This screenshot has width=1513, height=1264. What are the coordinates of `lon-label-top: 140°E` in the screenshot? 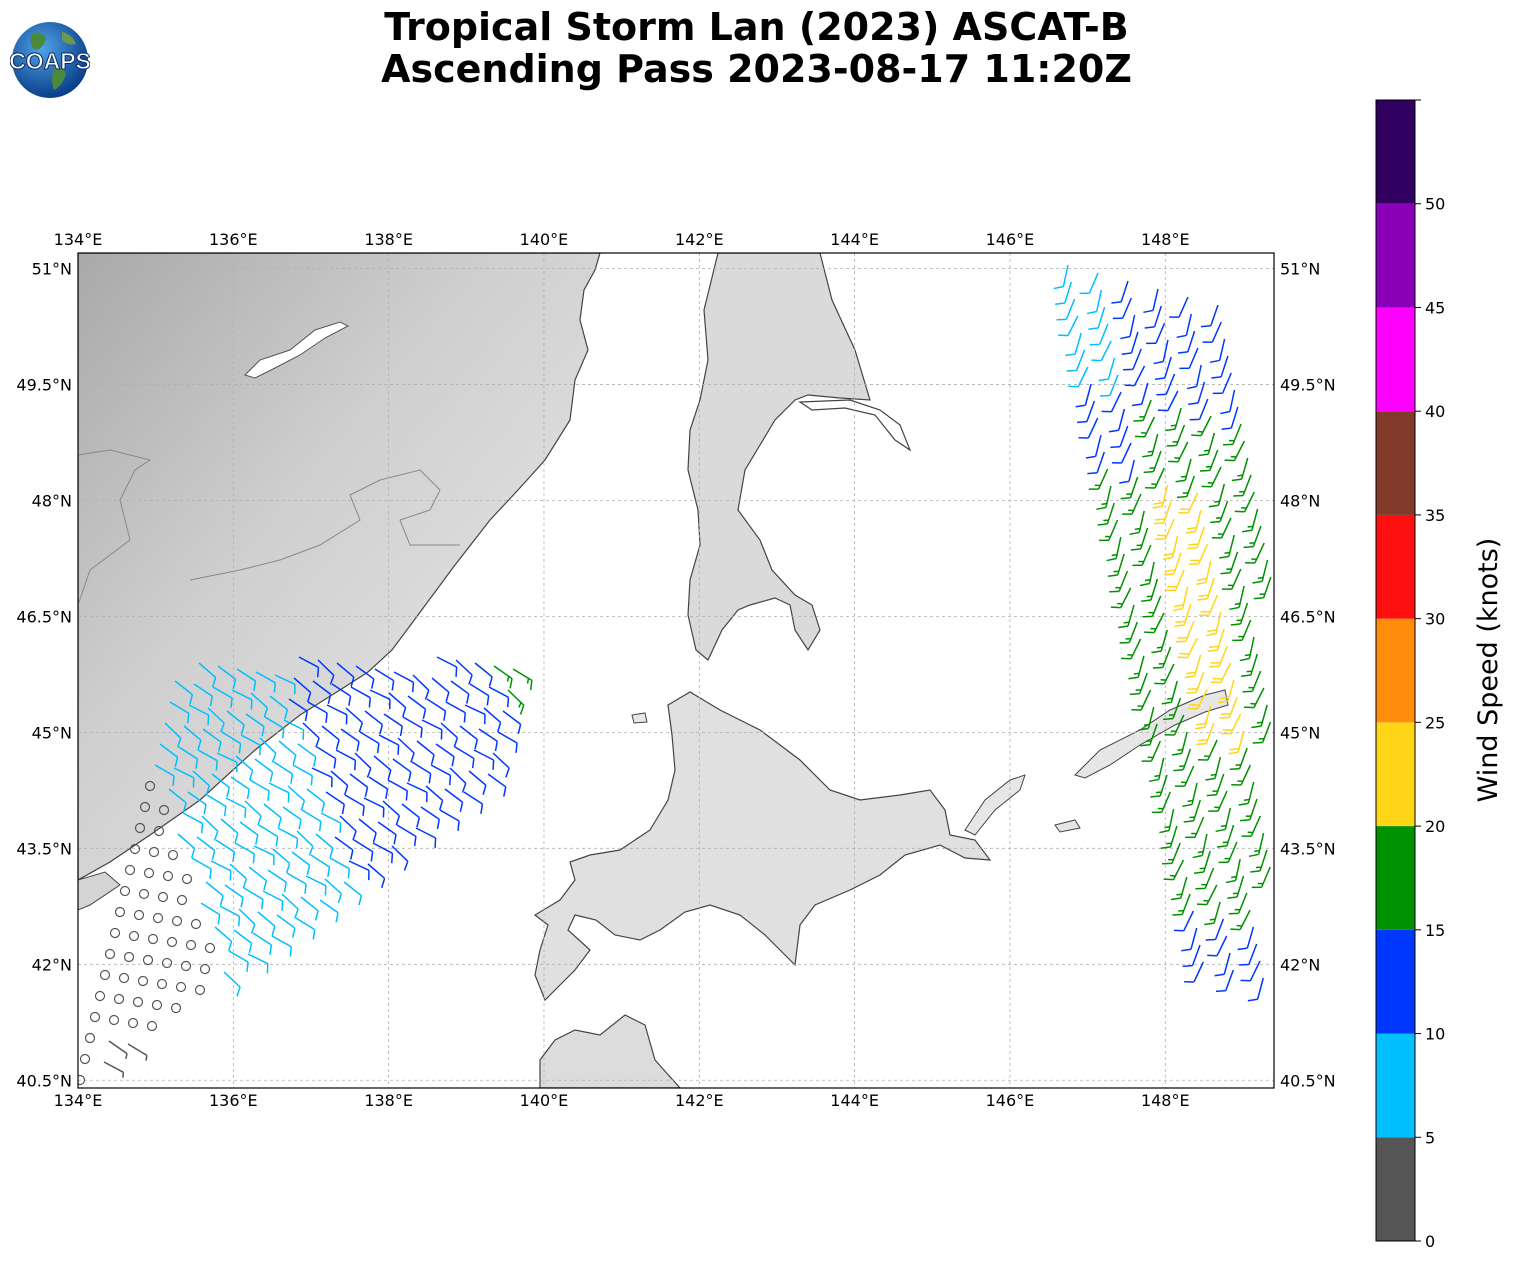 It's located at (544, 239).